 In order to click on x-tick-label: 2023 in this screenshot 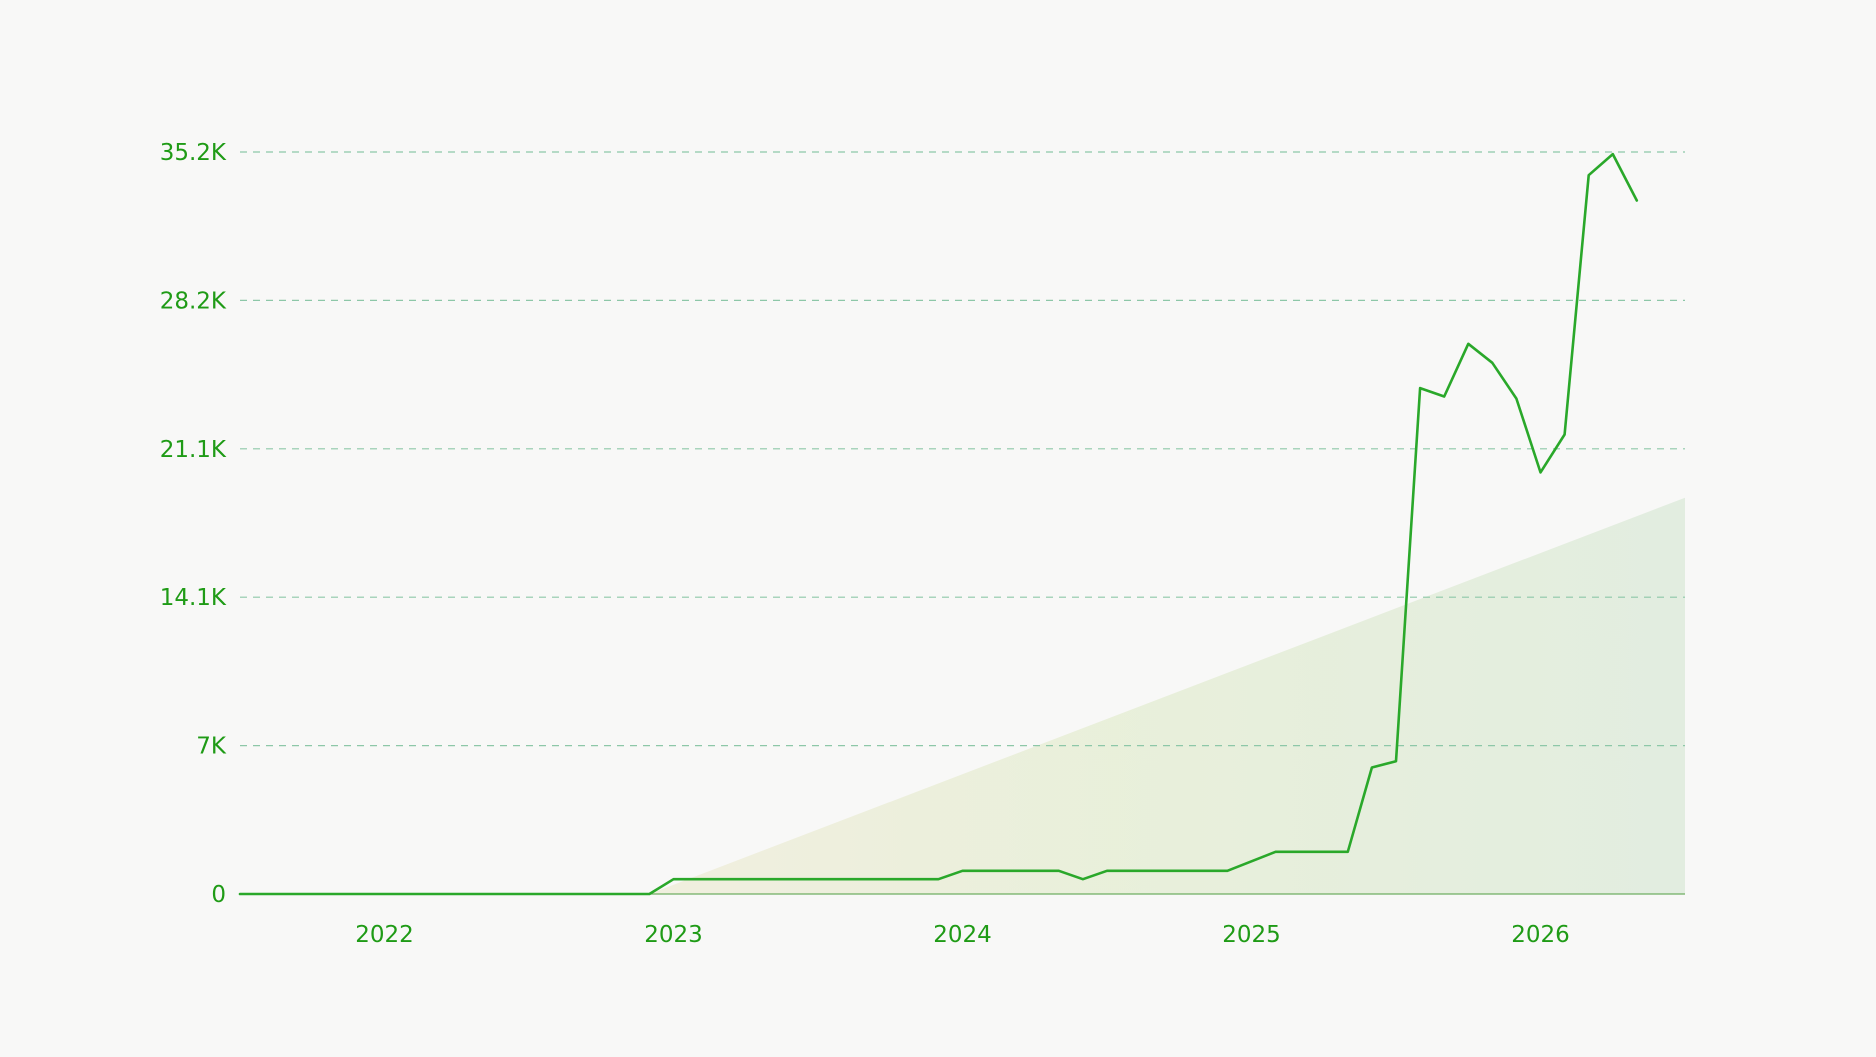, I will do `click(673, 935)`.